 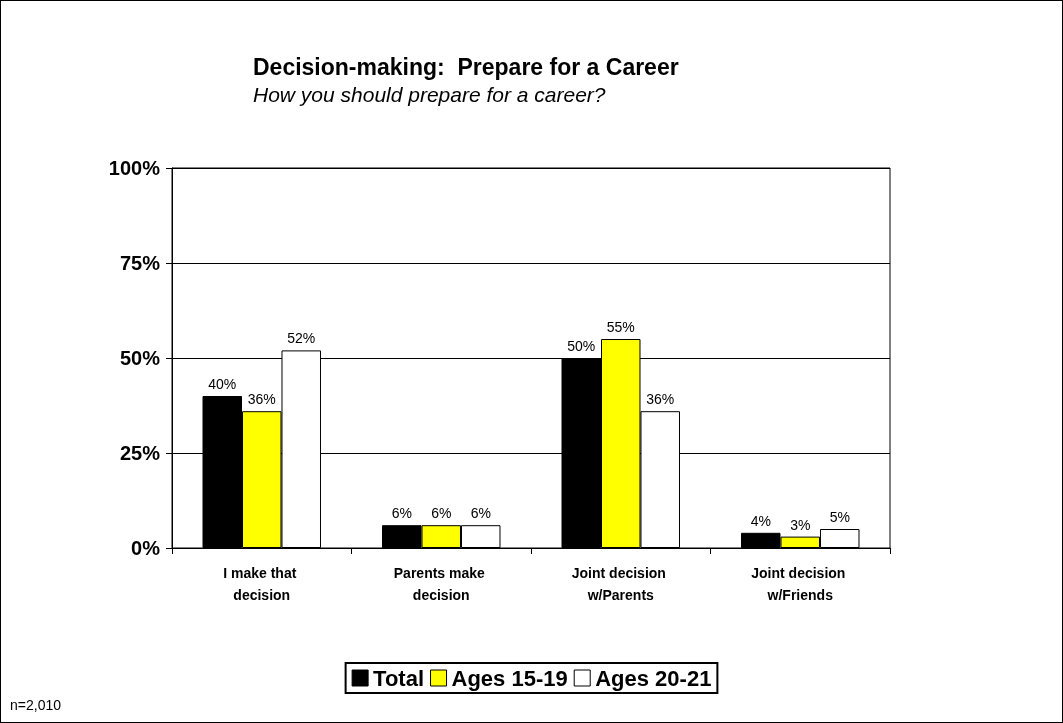 I want to click on data-label: 52%, so click(x=301, y=338).